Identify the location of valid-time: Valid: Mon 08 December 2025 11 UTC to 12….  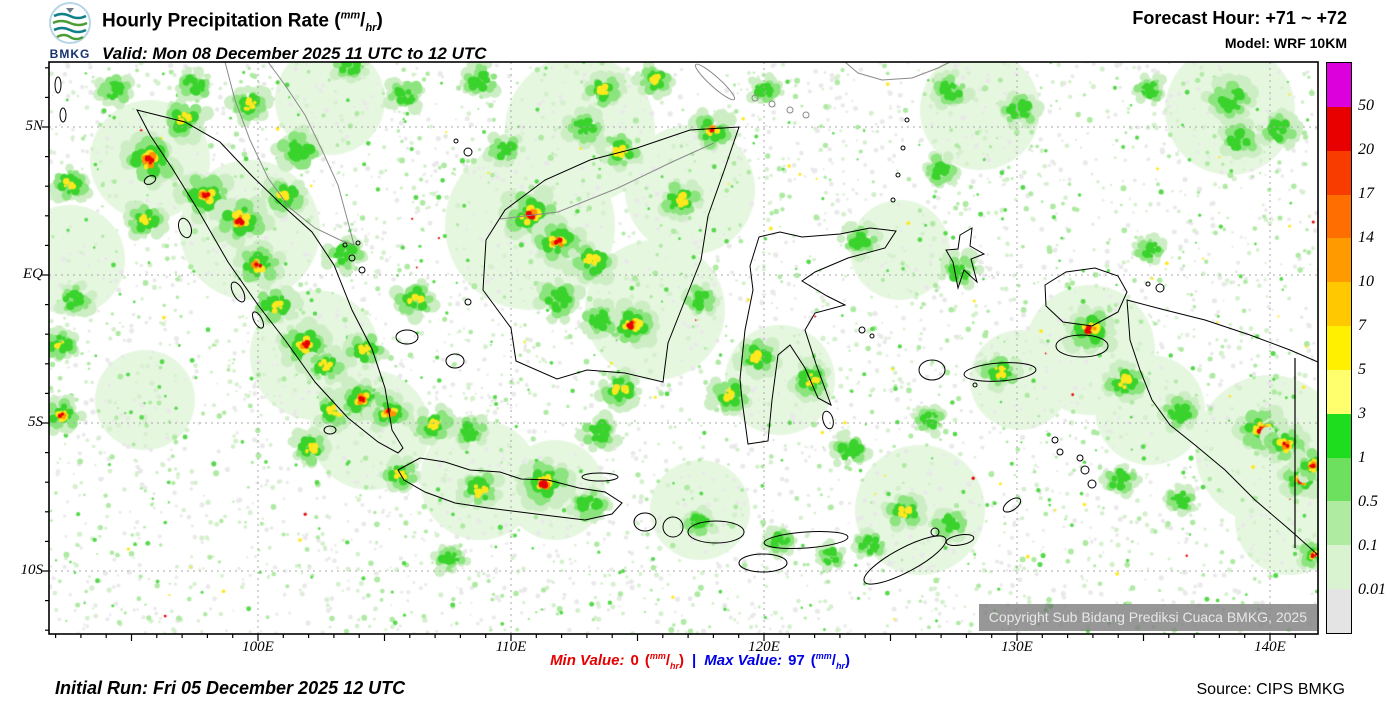
(294, 54).